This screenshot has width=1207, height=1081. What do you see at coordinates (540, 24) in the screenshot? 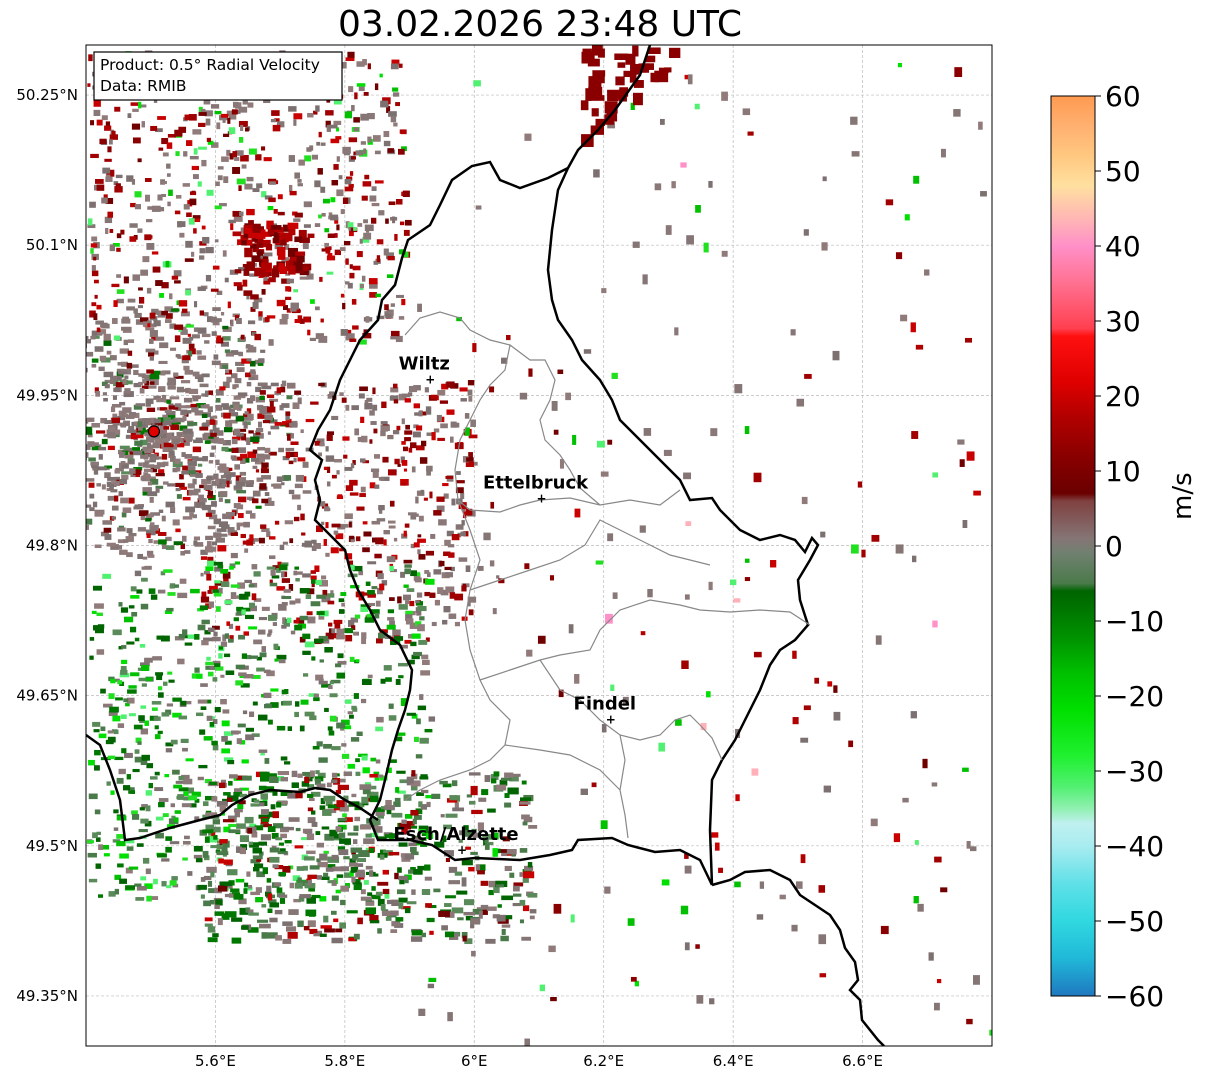
I see `map-title: 03.02.2026 23:48 UTC` at bounding box center [540, 24].